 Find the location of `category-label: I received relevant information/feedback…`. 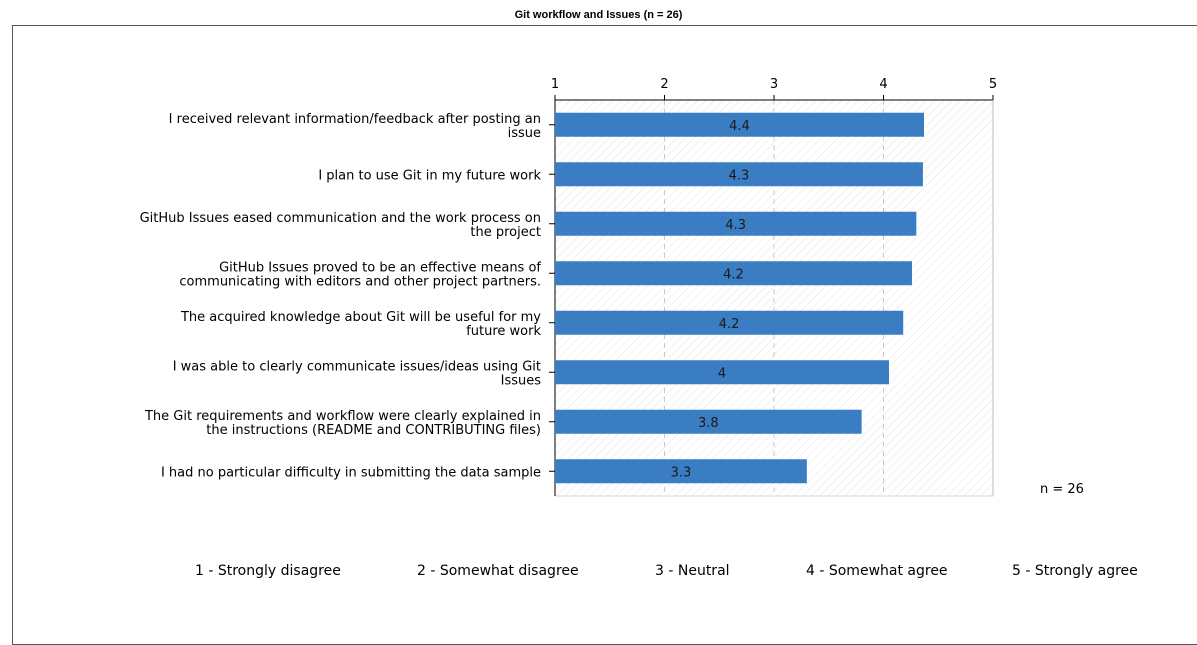

category-label: I received relevant information/feedback… is located at coordinates (355, 126).